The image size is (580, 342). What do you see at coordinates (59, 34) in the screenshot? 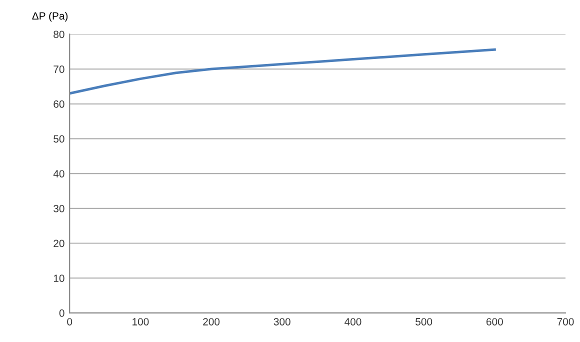
I see `y-tick-label: 80` at bounding box center [59, 34].